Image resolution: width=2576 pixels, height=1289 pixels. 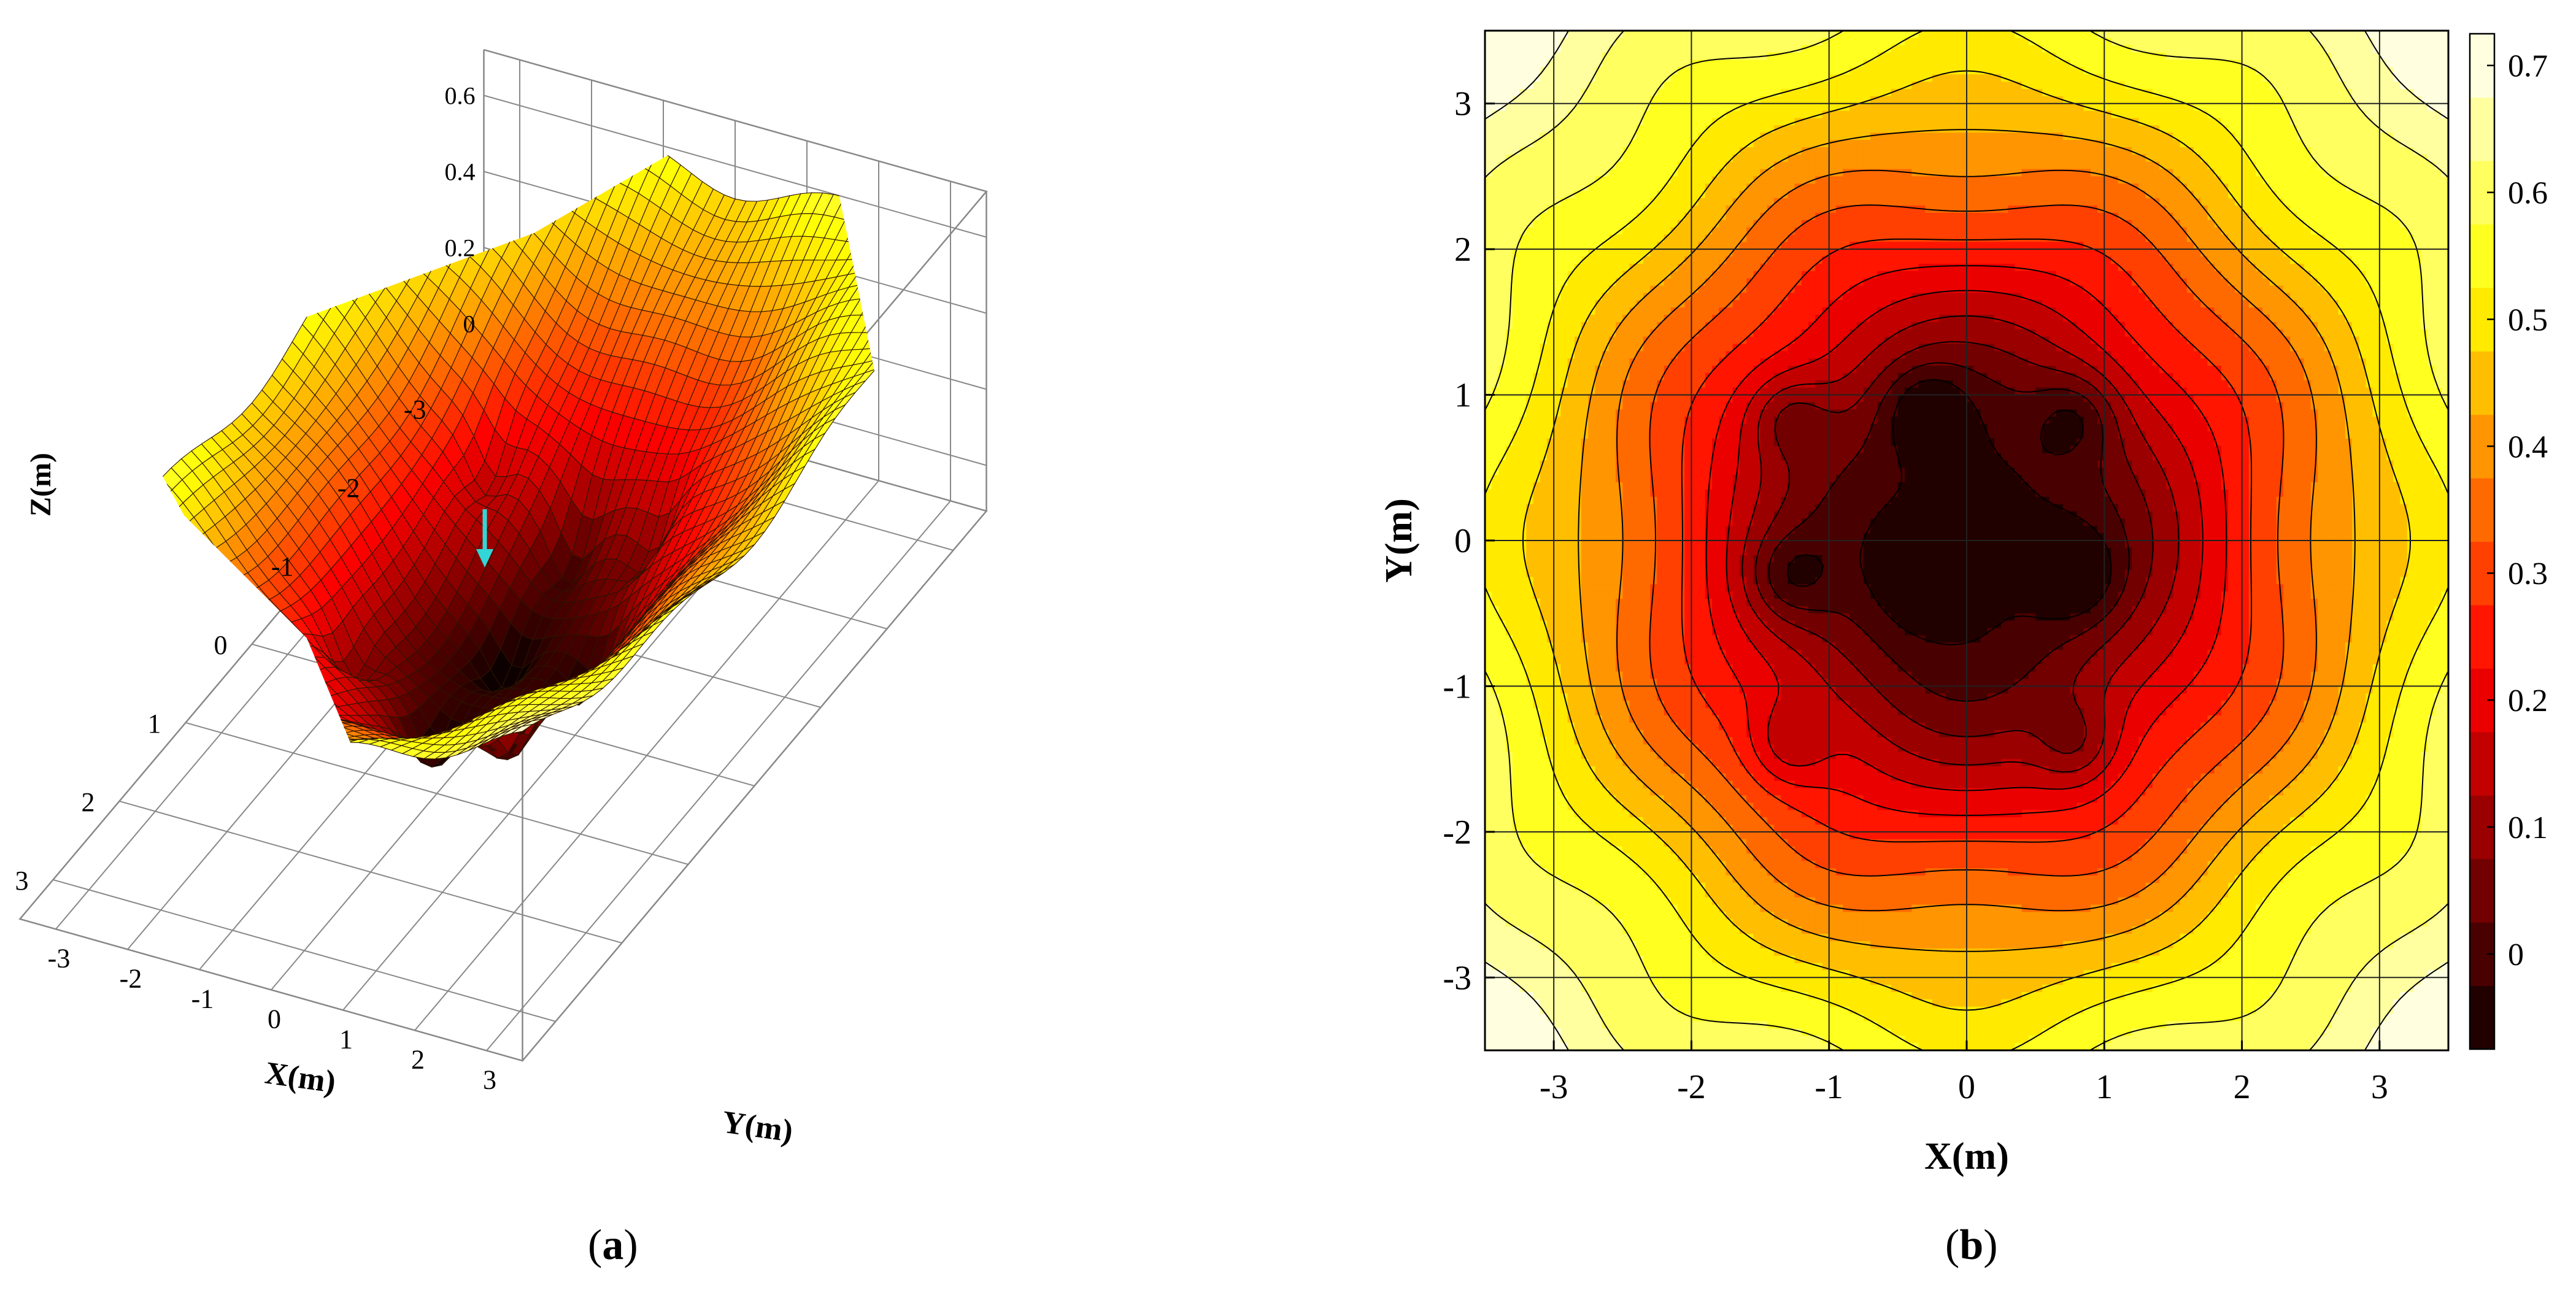 What do you see at coordinates (418, 1059) in the screenshot?
I see `y-tick-label-3d: 2` at bounding box center [418, 1059].